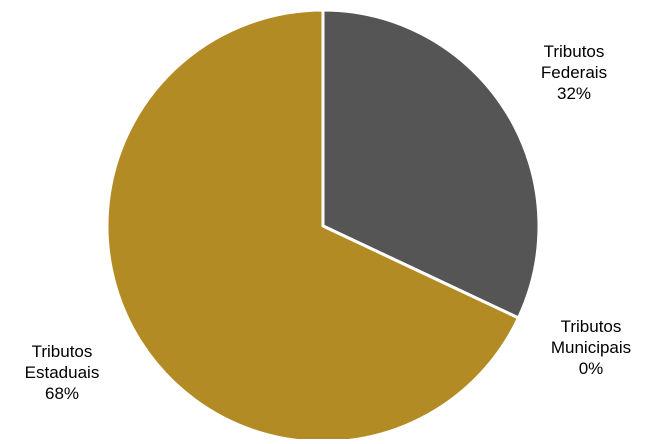 Image resolution: width=652 pixels, height=444 pixels. What do you see at coordinates (62, 393) in the screenshot?
I see `slice-percent-estaduais: 68%` at bounding box center [62, 393].